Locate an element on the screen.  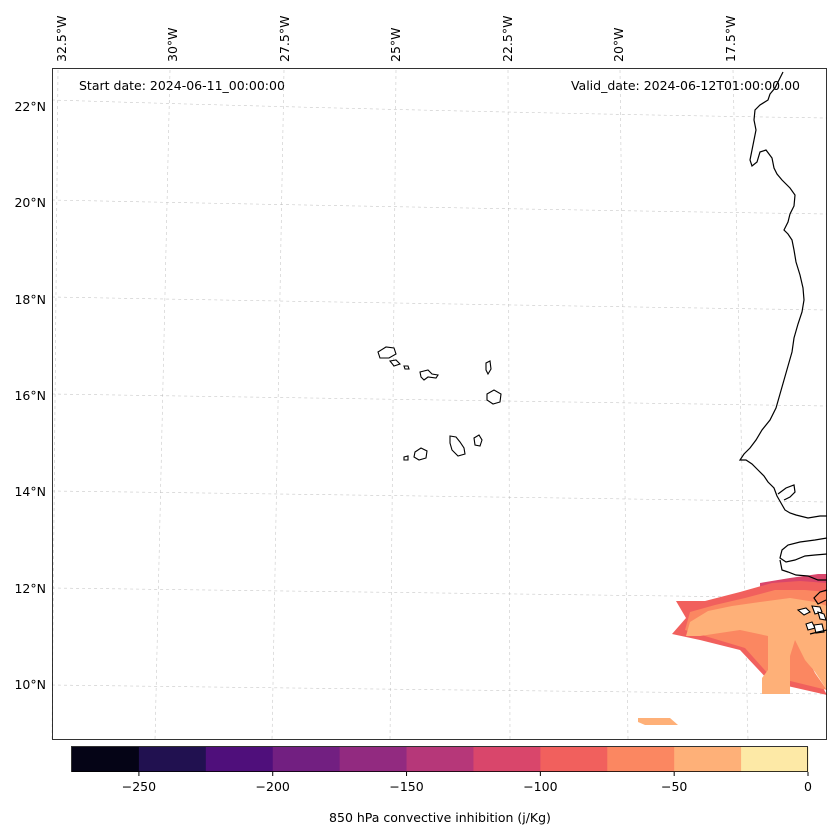
island-brava is located at coordinates (406, 458).